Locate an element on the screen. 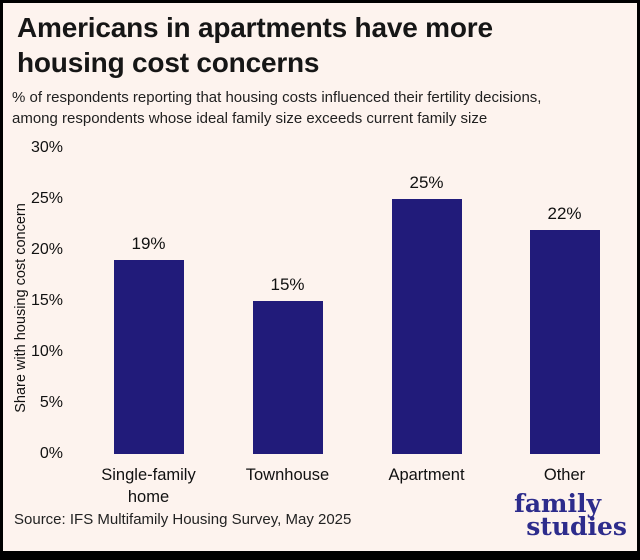  bar-value-label: 15% is located at coordinates (287, 284).